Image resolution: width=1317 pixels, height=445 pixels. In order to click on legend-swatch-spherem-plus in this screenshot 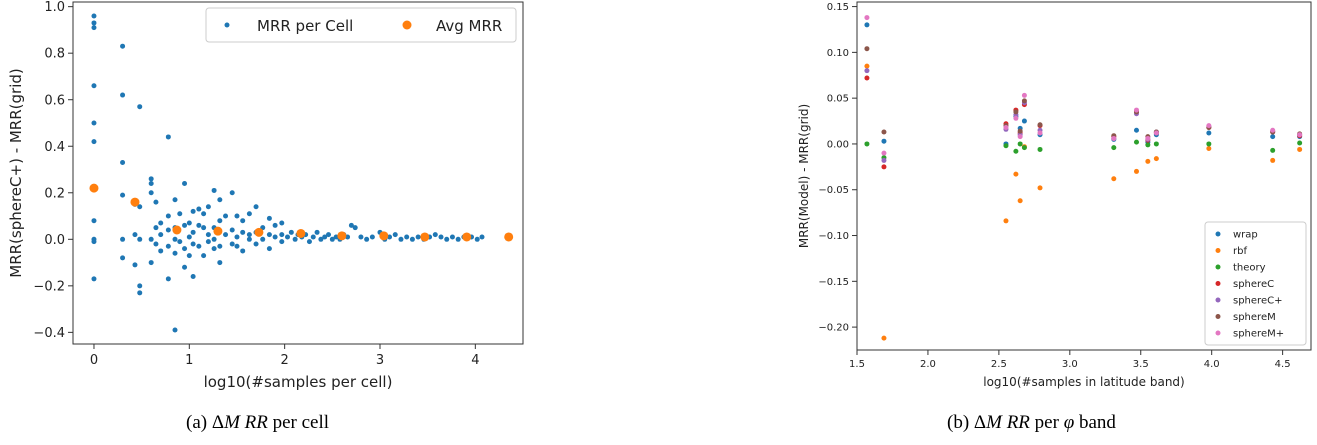, I will do `click(1218, 333)`.